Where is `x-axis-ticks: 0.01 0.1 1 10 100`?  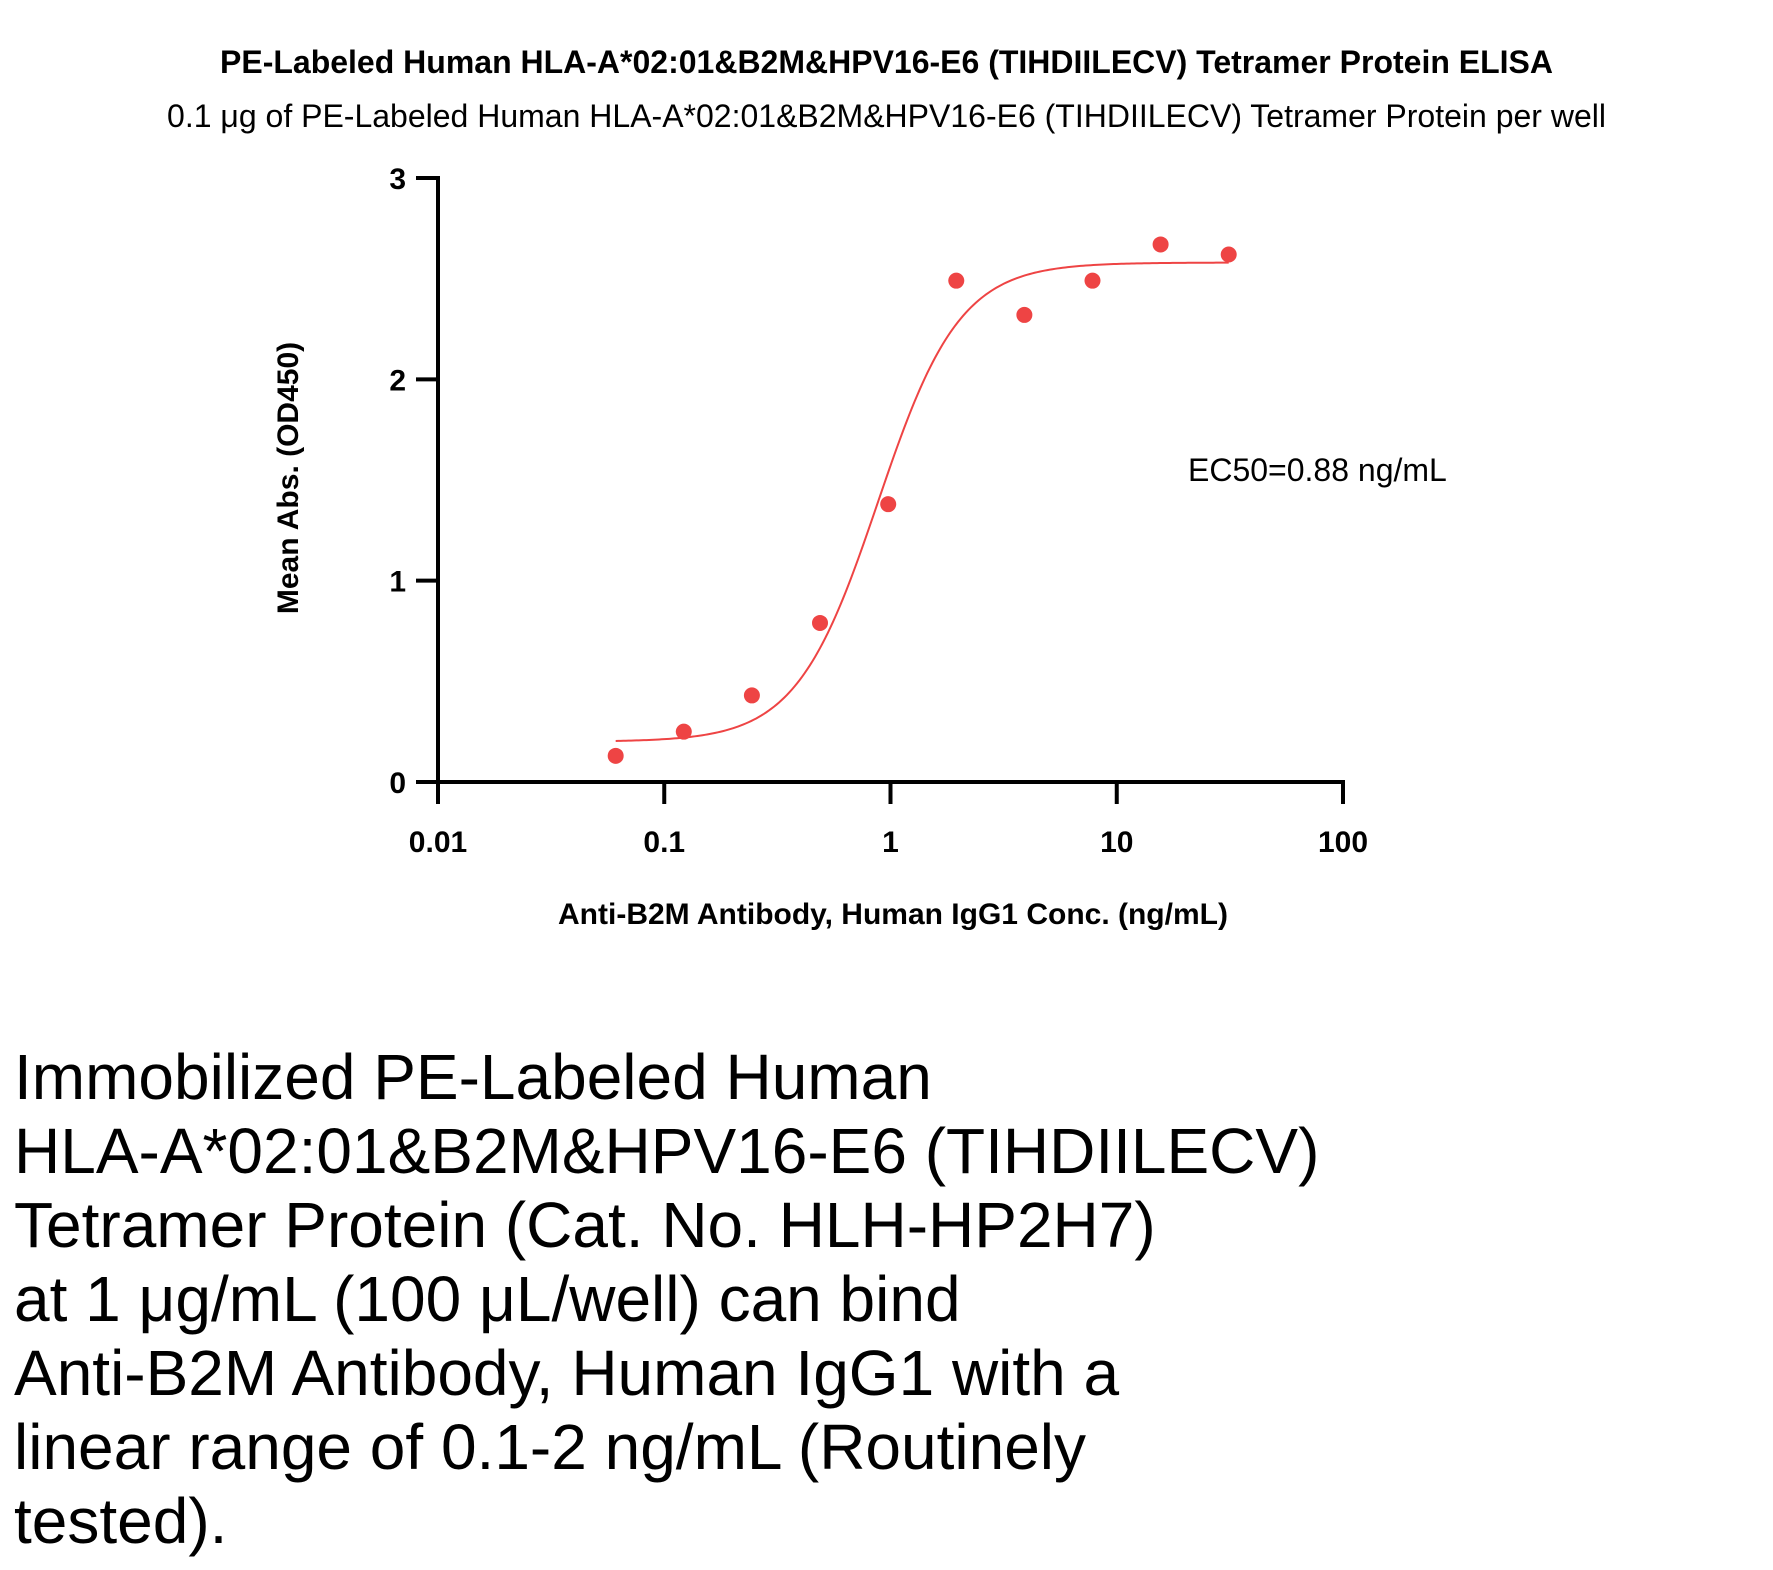
x-axis-ticks: 0.01 0.1 1 10 100 is located at coordinates (888, 820).